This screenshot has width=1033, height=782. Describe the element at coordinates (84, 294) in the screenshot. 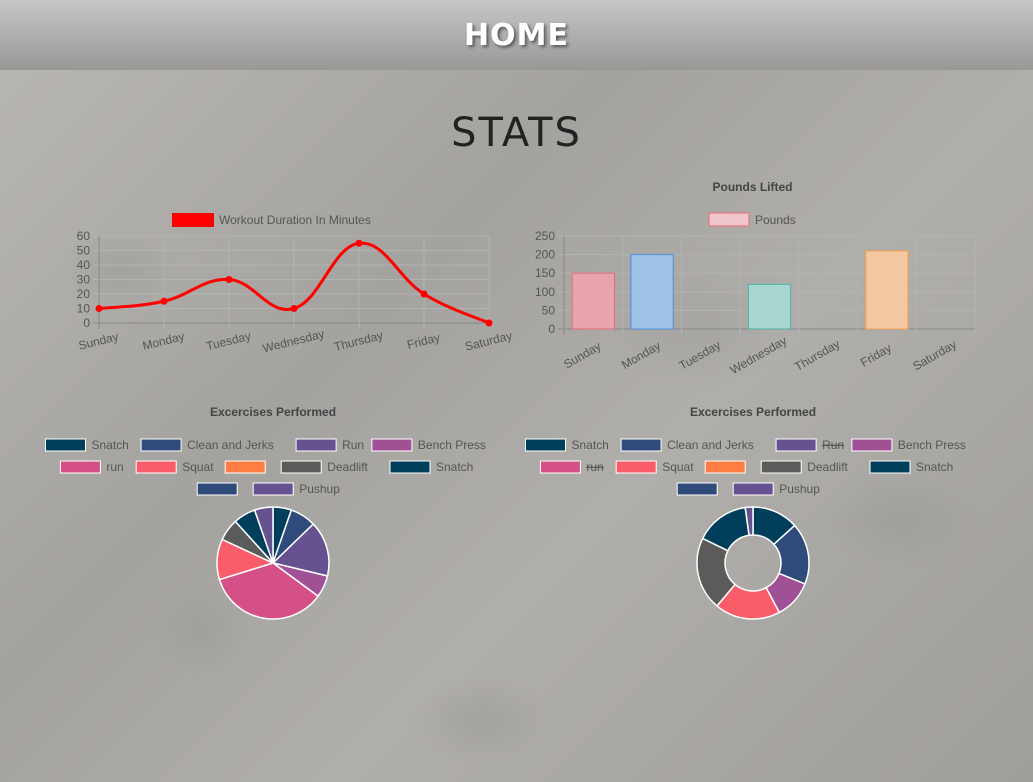

I see `y-tick-label: 20` at that location.